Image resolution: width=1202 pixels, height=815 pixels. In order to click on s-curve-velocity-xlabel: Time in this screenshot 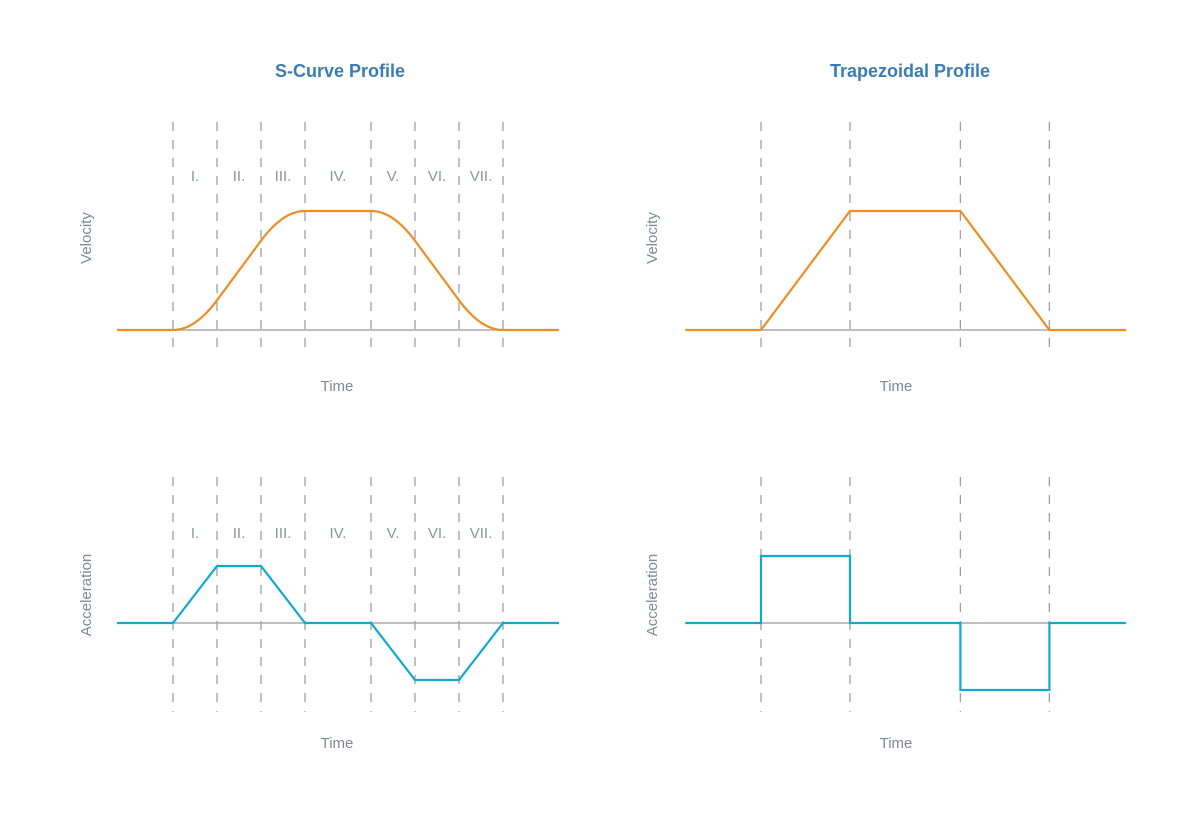, I will do `click(337, 386)`.